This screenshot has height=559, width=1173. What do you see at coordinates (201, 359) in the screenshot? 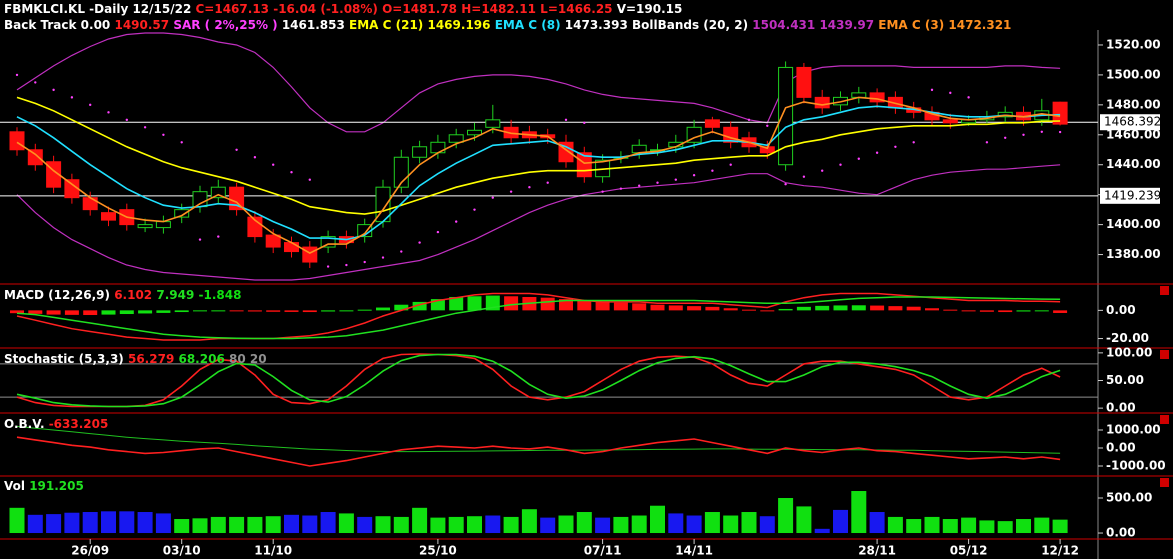
I see `legend-text: 68.206` at bounding box center [201, 359].